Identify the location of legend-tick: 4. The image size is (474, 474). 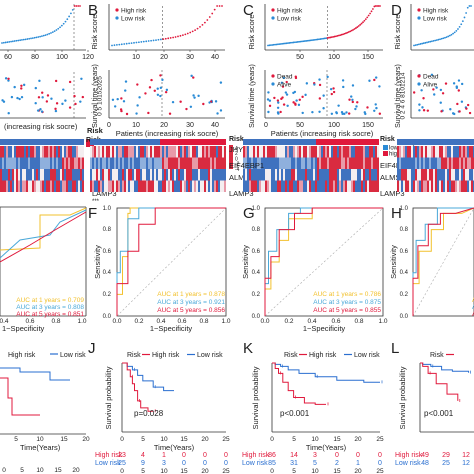
(236, 149).